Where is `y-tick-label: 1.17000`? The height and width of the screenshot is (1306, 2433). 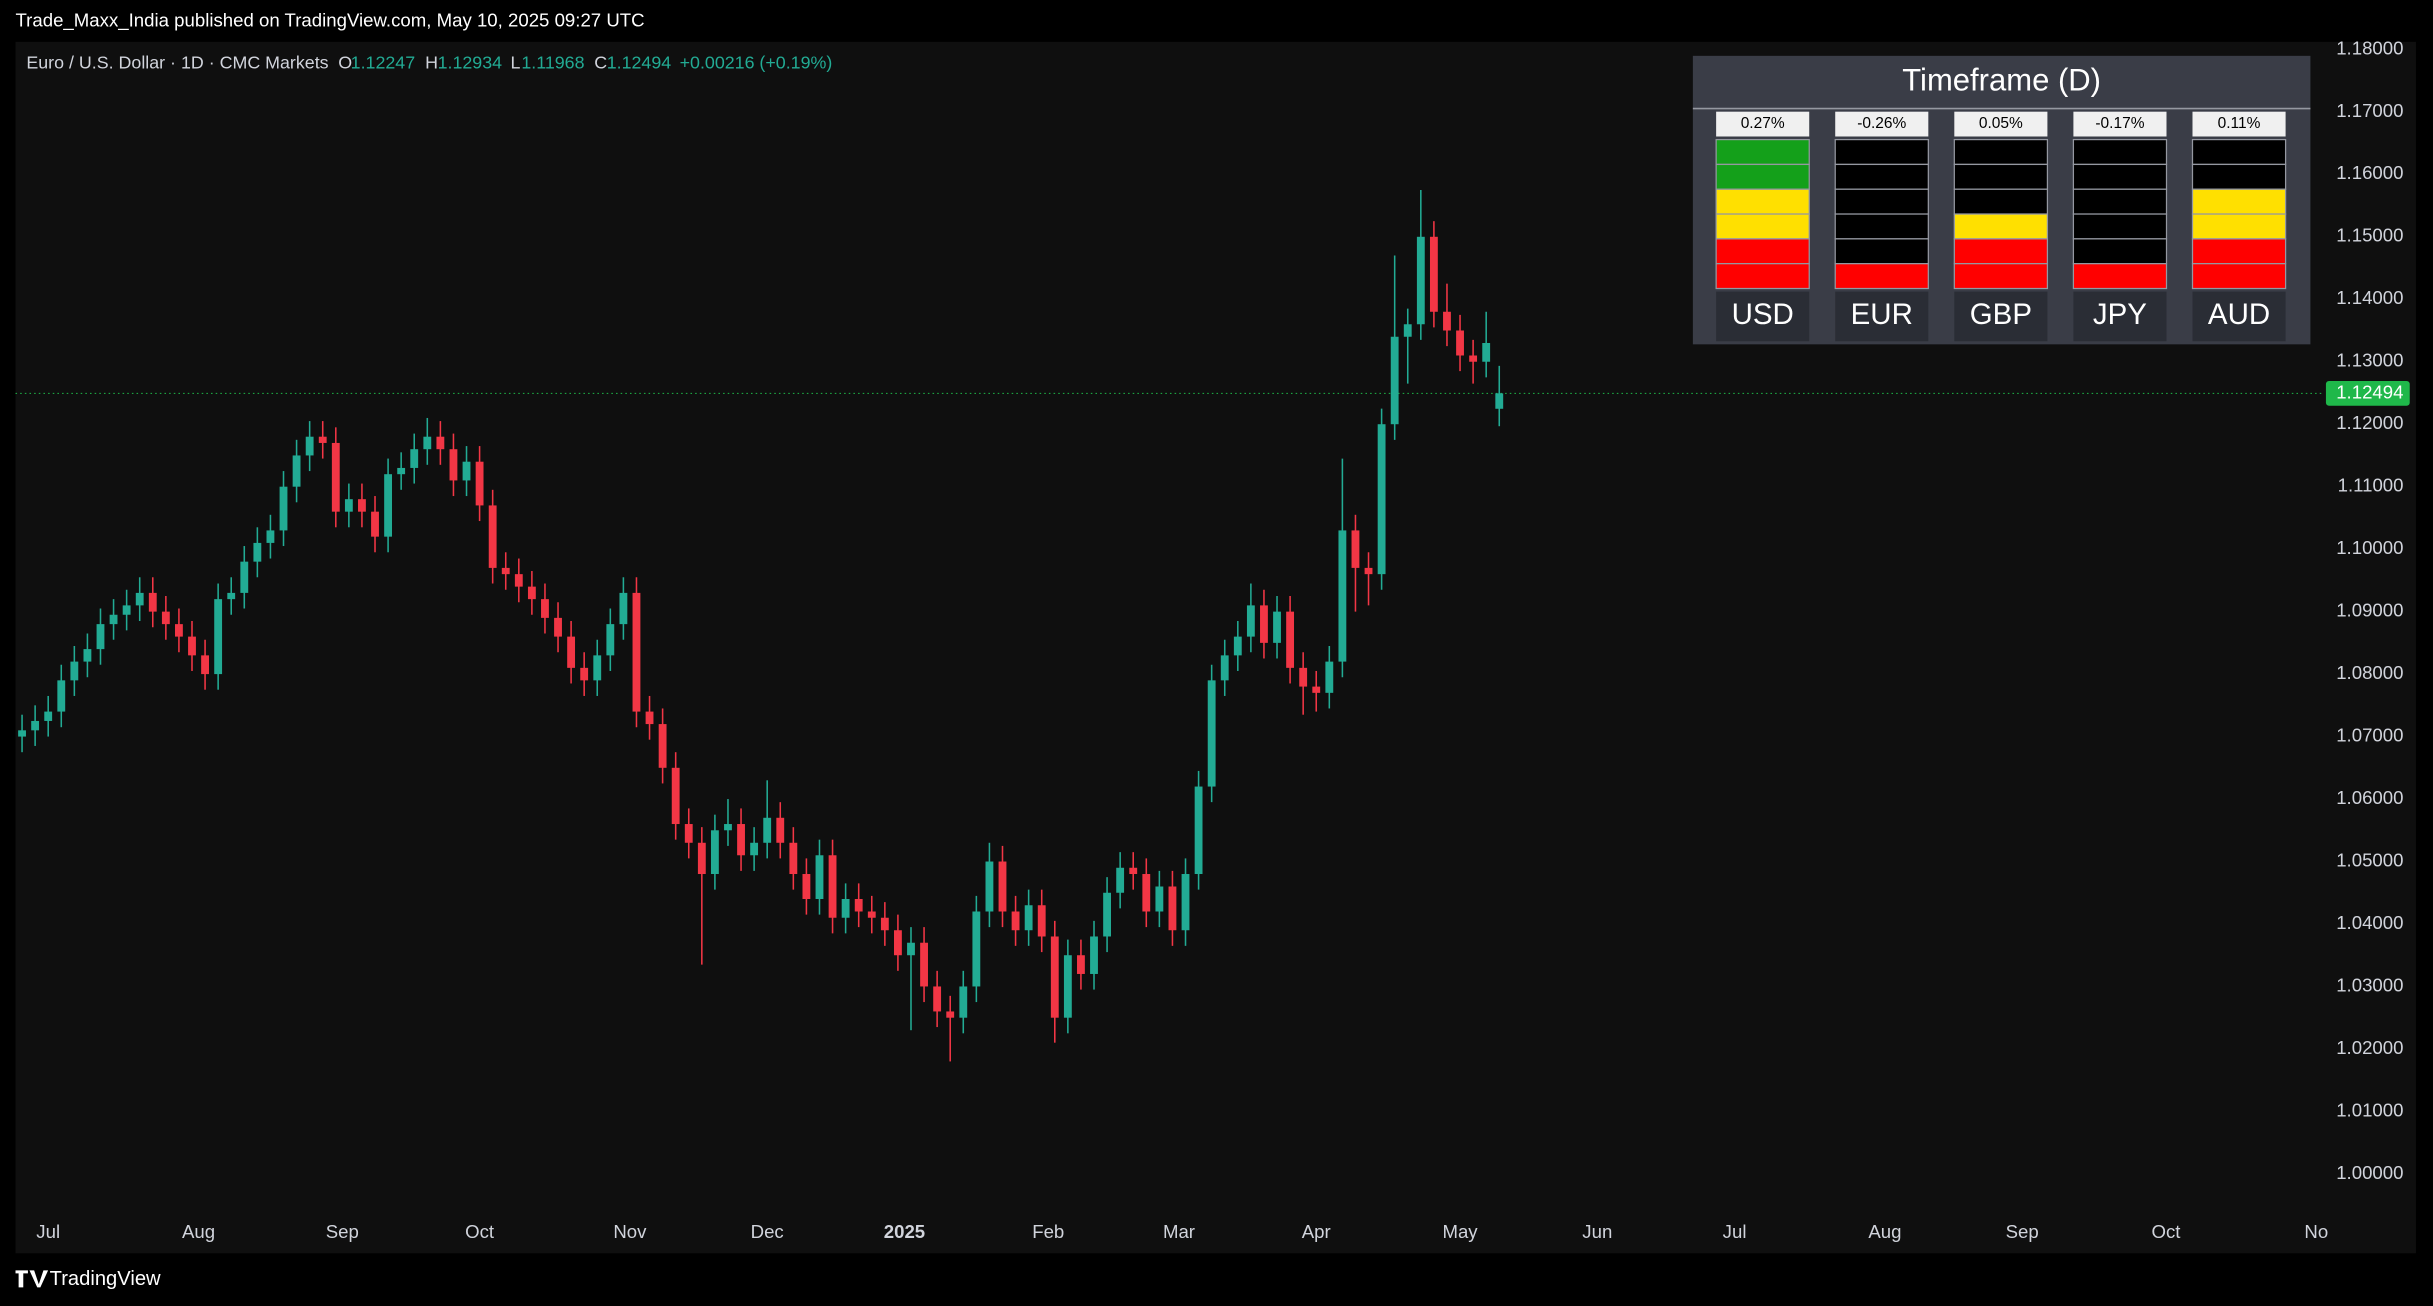
y-tick-label: 1.17000 is located at coordinates (2369, 110).